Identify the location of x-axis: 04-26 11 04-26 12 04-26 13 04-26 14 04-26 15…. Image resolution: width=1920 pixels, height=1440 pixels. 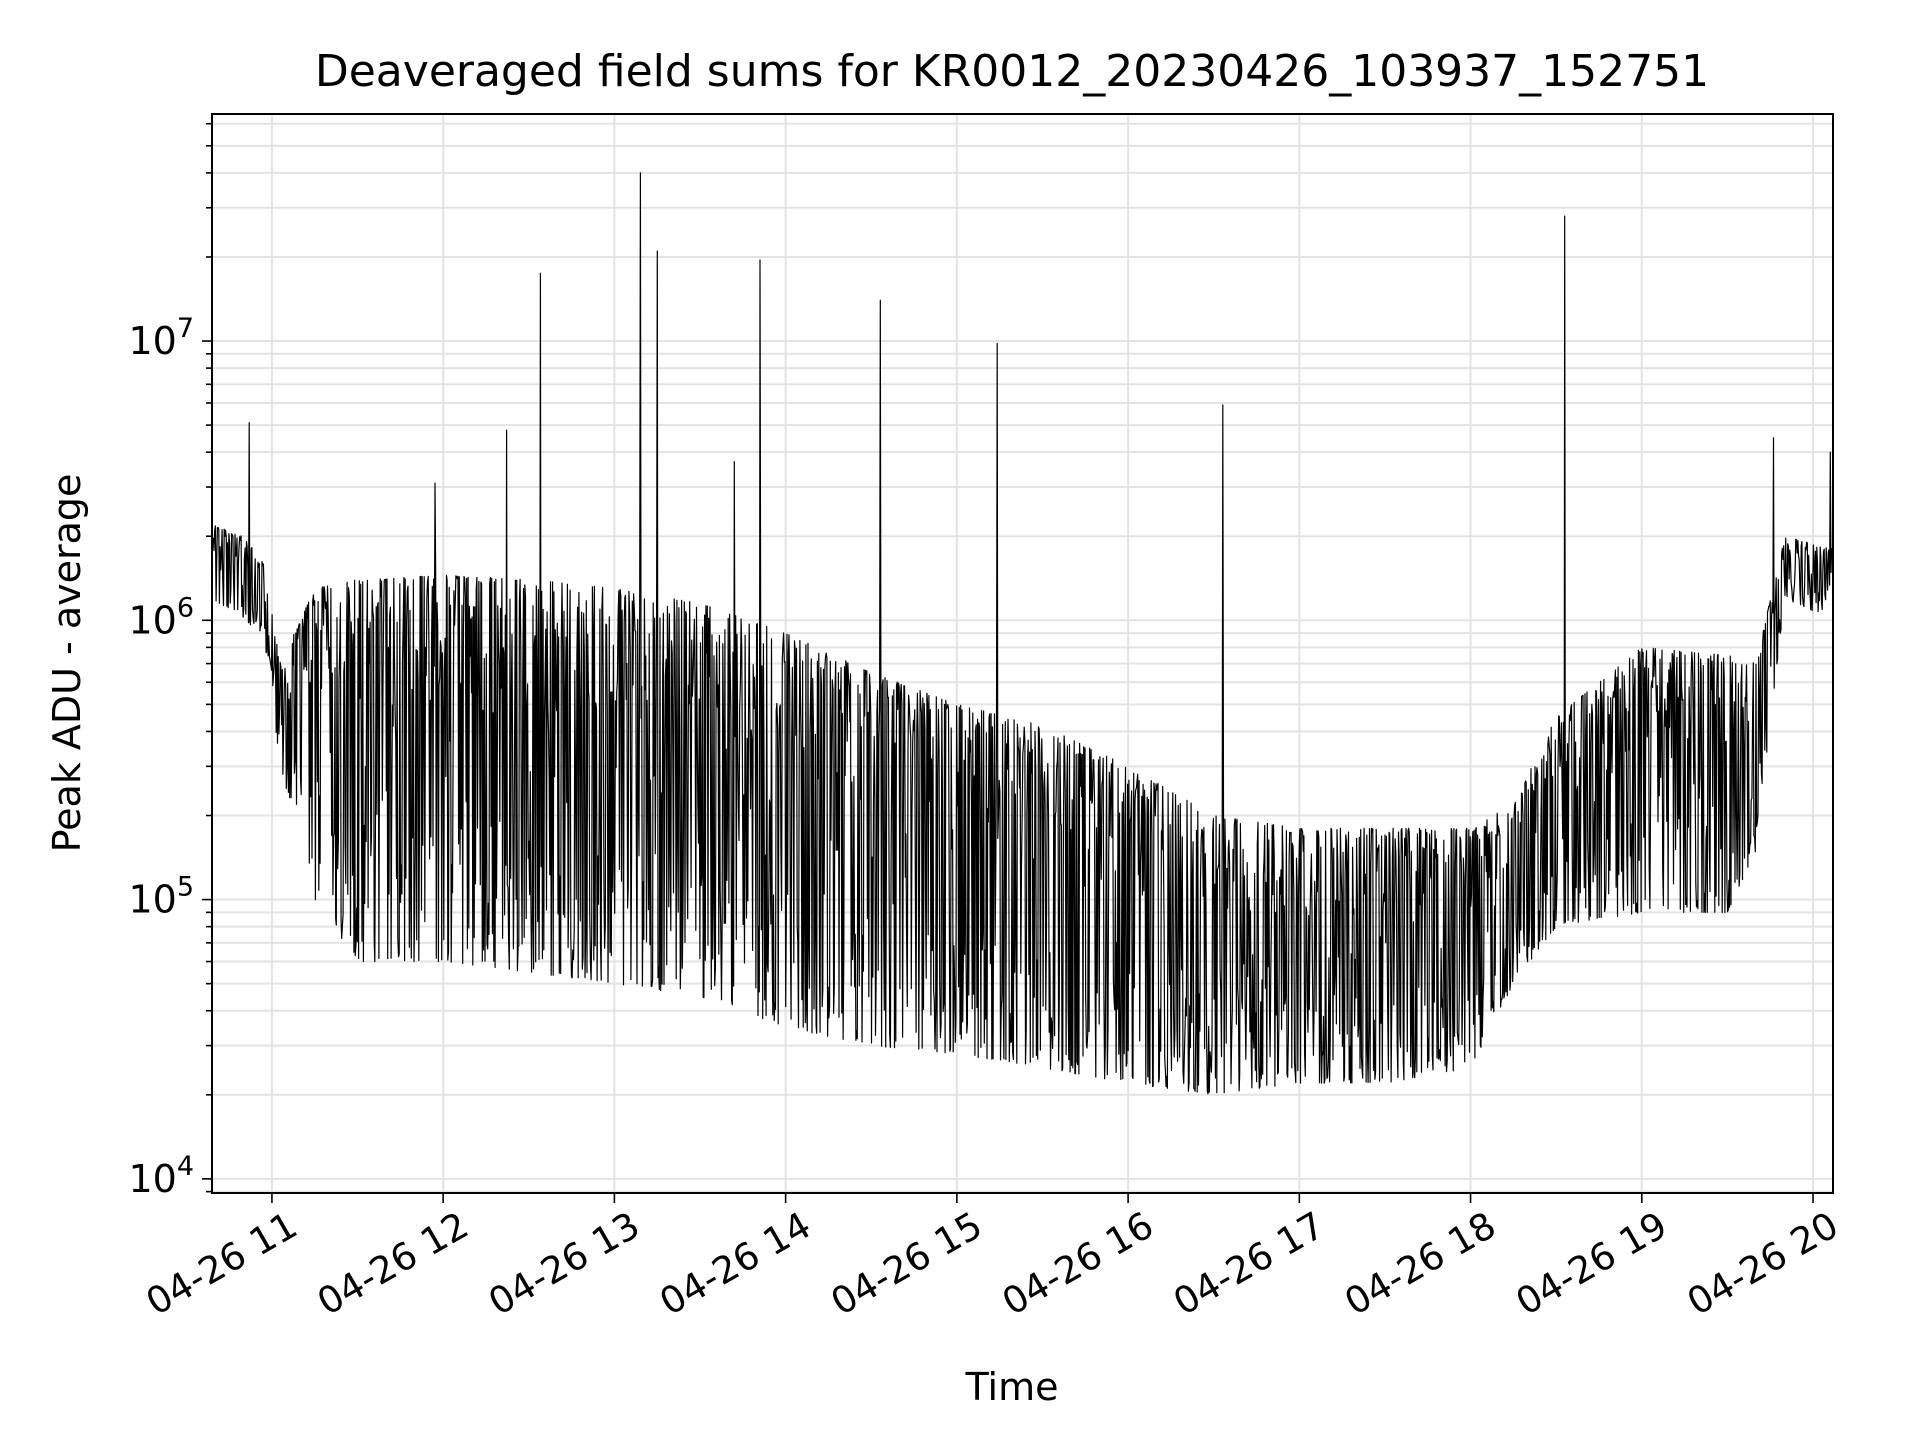
(992, 1258).